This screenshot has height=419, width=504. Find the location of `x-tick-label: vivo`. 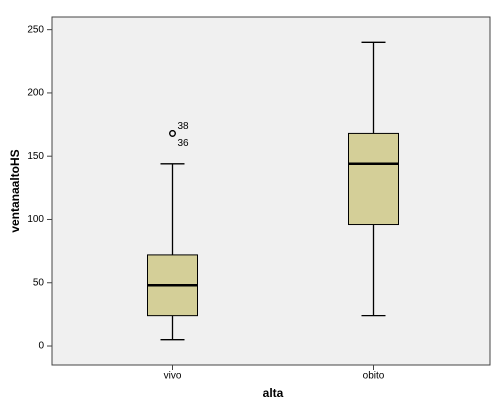

x-tick-label: vivo is located at coordinates (173, 376).